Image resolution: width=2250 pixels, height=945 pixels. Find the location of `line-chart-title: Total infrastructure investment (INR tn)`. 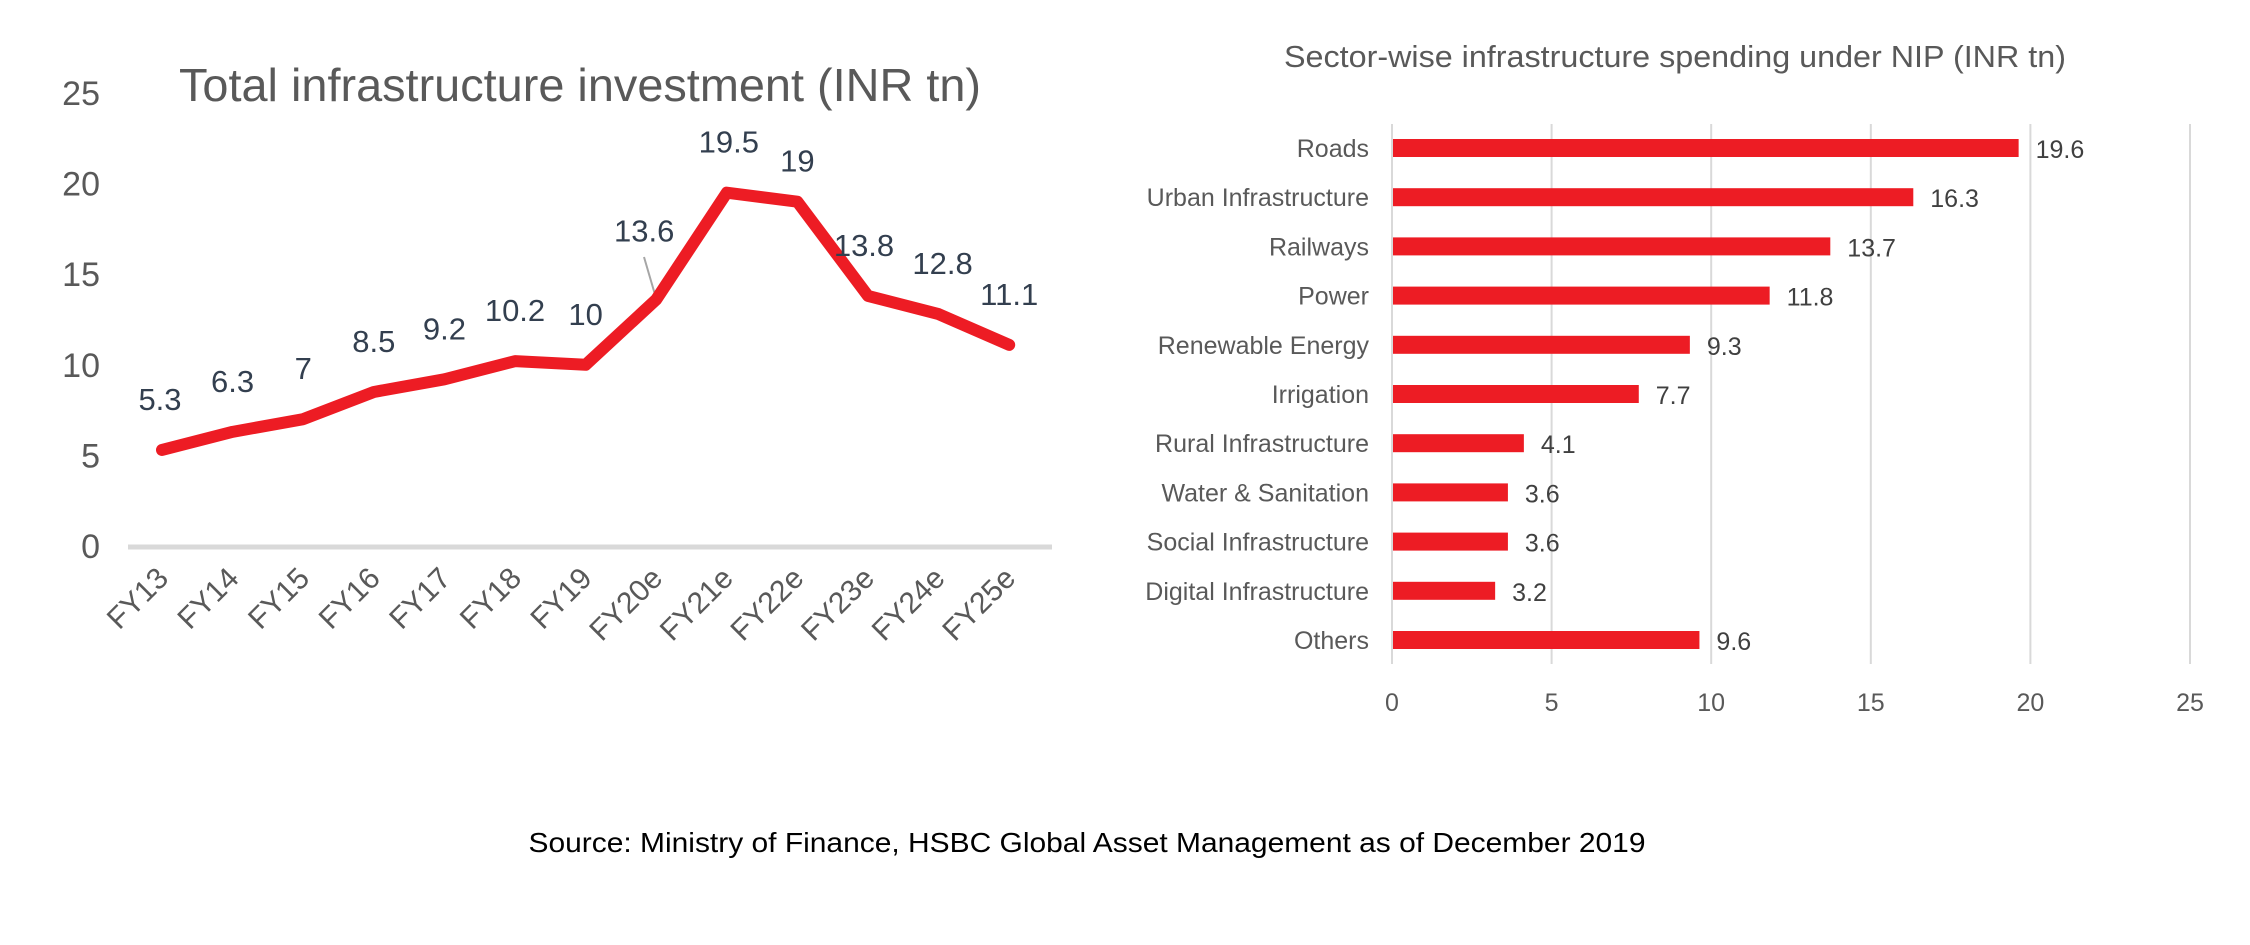

line-chart-title: Total infrastructure investment (INR tn) is located at coordinates (580, 85).